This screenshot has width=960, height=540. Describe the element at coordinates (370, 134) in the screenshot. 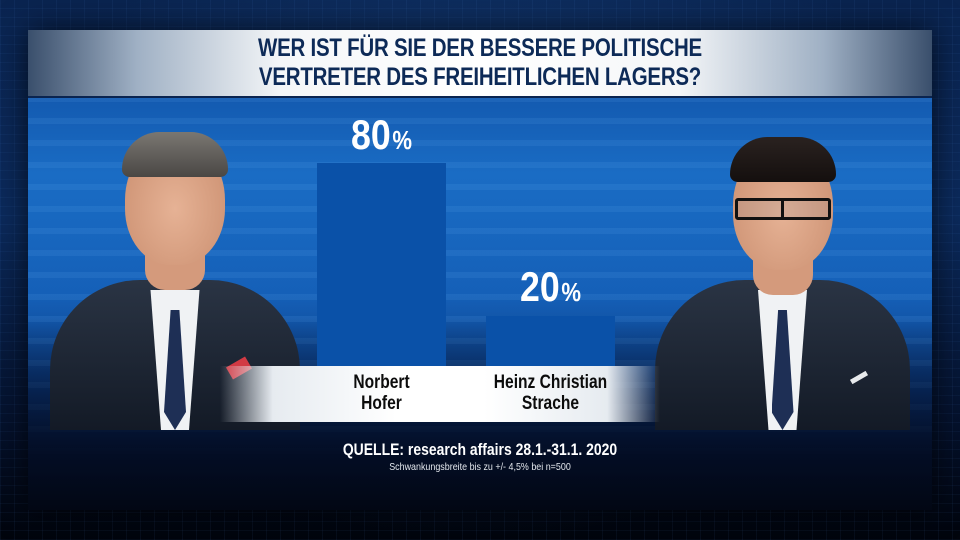

I see `value-number: 80` at that location.